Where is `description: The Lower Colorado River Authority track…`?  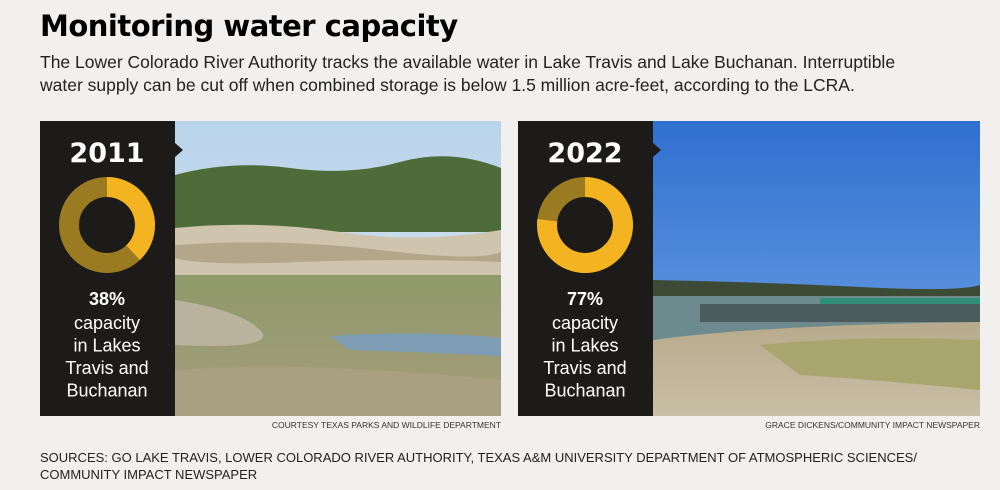 description: The Lower Colorado River Authority track… is located at coordinates (467, 62).